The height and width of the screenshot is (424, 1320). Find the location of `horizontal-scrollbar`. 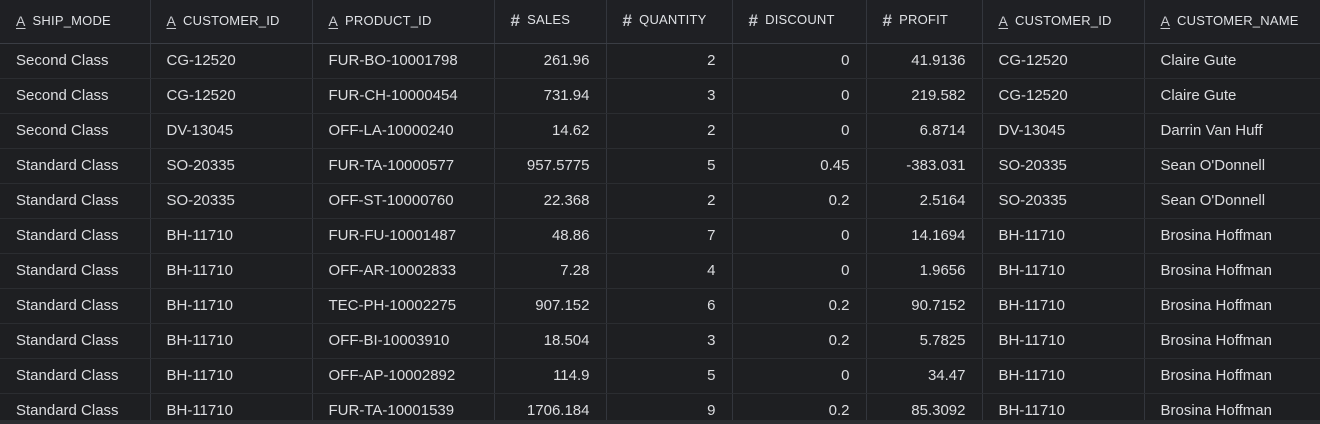

horizontal-scrollbar is located at coordinates (660, 422).